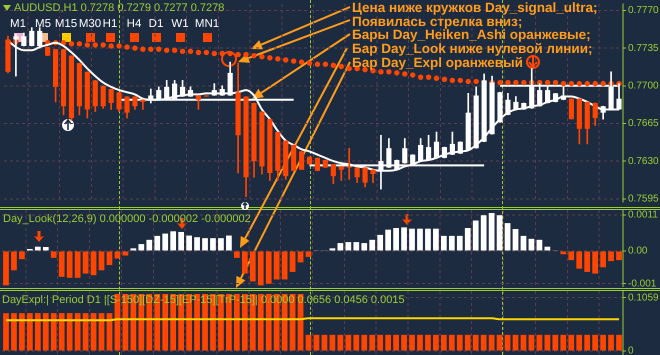 Image resolution: width=660 pixels, height=355 pixels. Describe the element at coordinates (644, 10) in the screenshot. I see `y-tick-label: 0.7770` at that location.